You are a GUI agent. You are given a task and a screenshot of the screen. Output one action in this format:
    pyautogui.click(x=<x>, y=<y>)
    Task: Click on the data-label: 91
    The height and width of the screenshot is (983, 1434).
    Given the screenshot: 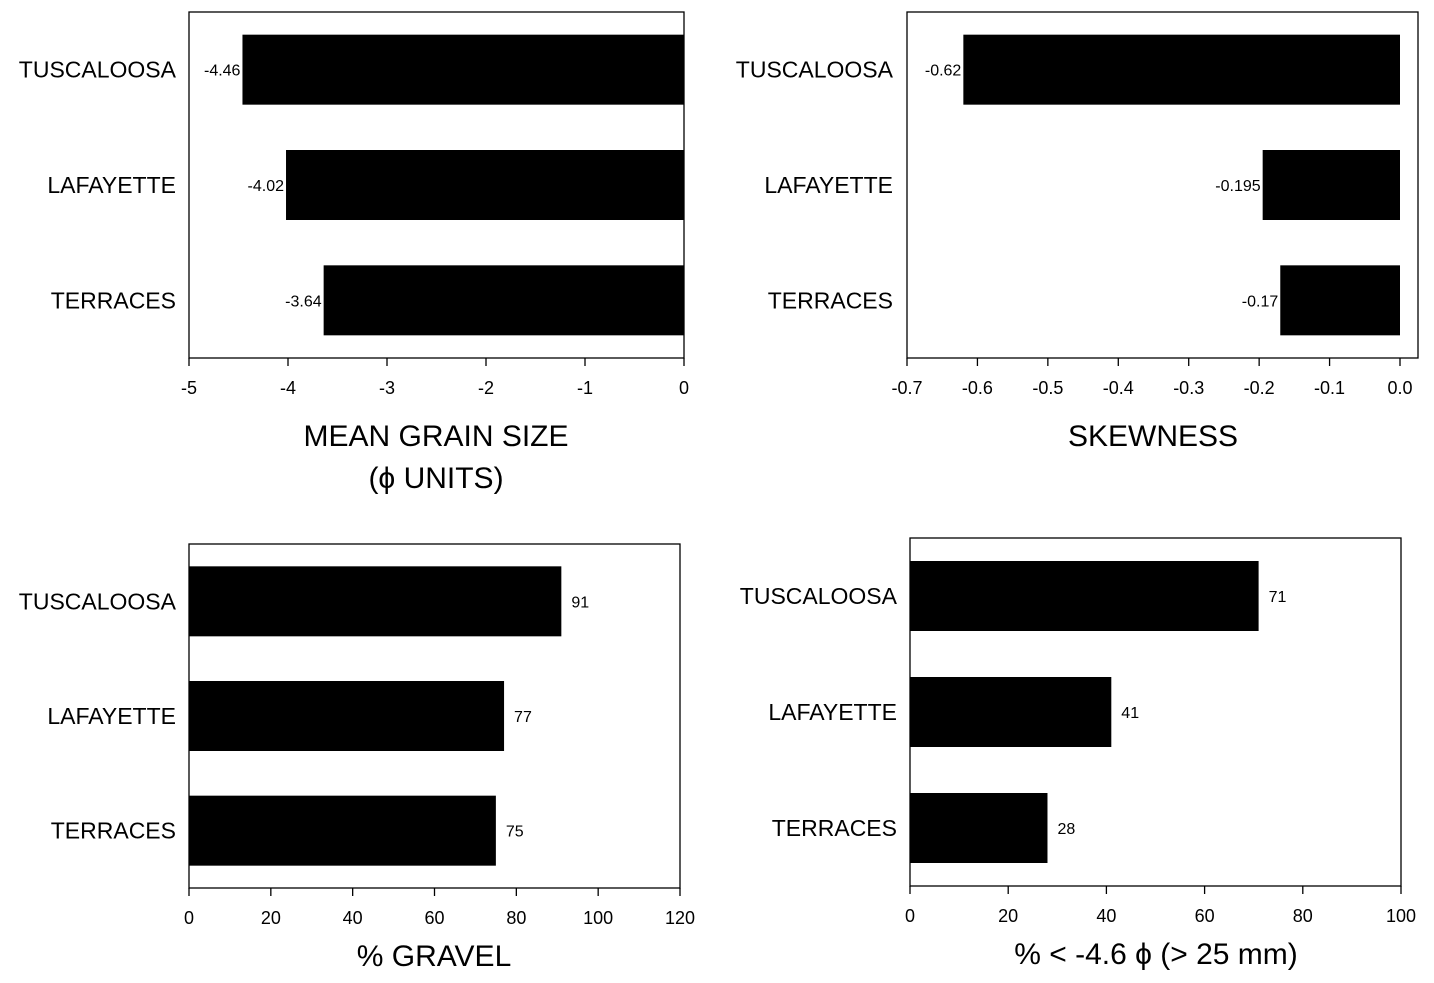 What is the action you would take?
    pyautogui.click(x=580, y=602)
    